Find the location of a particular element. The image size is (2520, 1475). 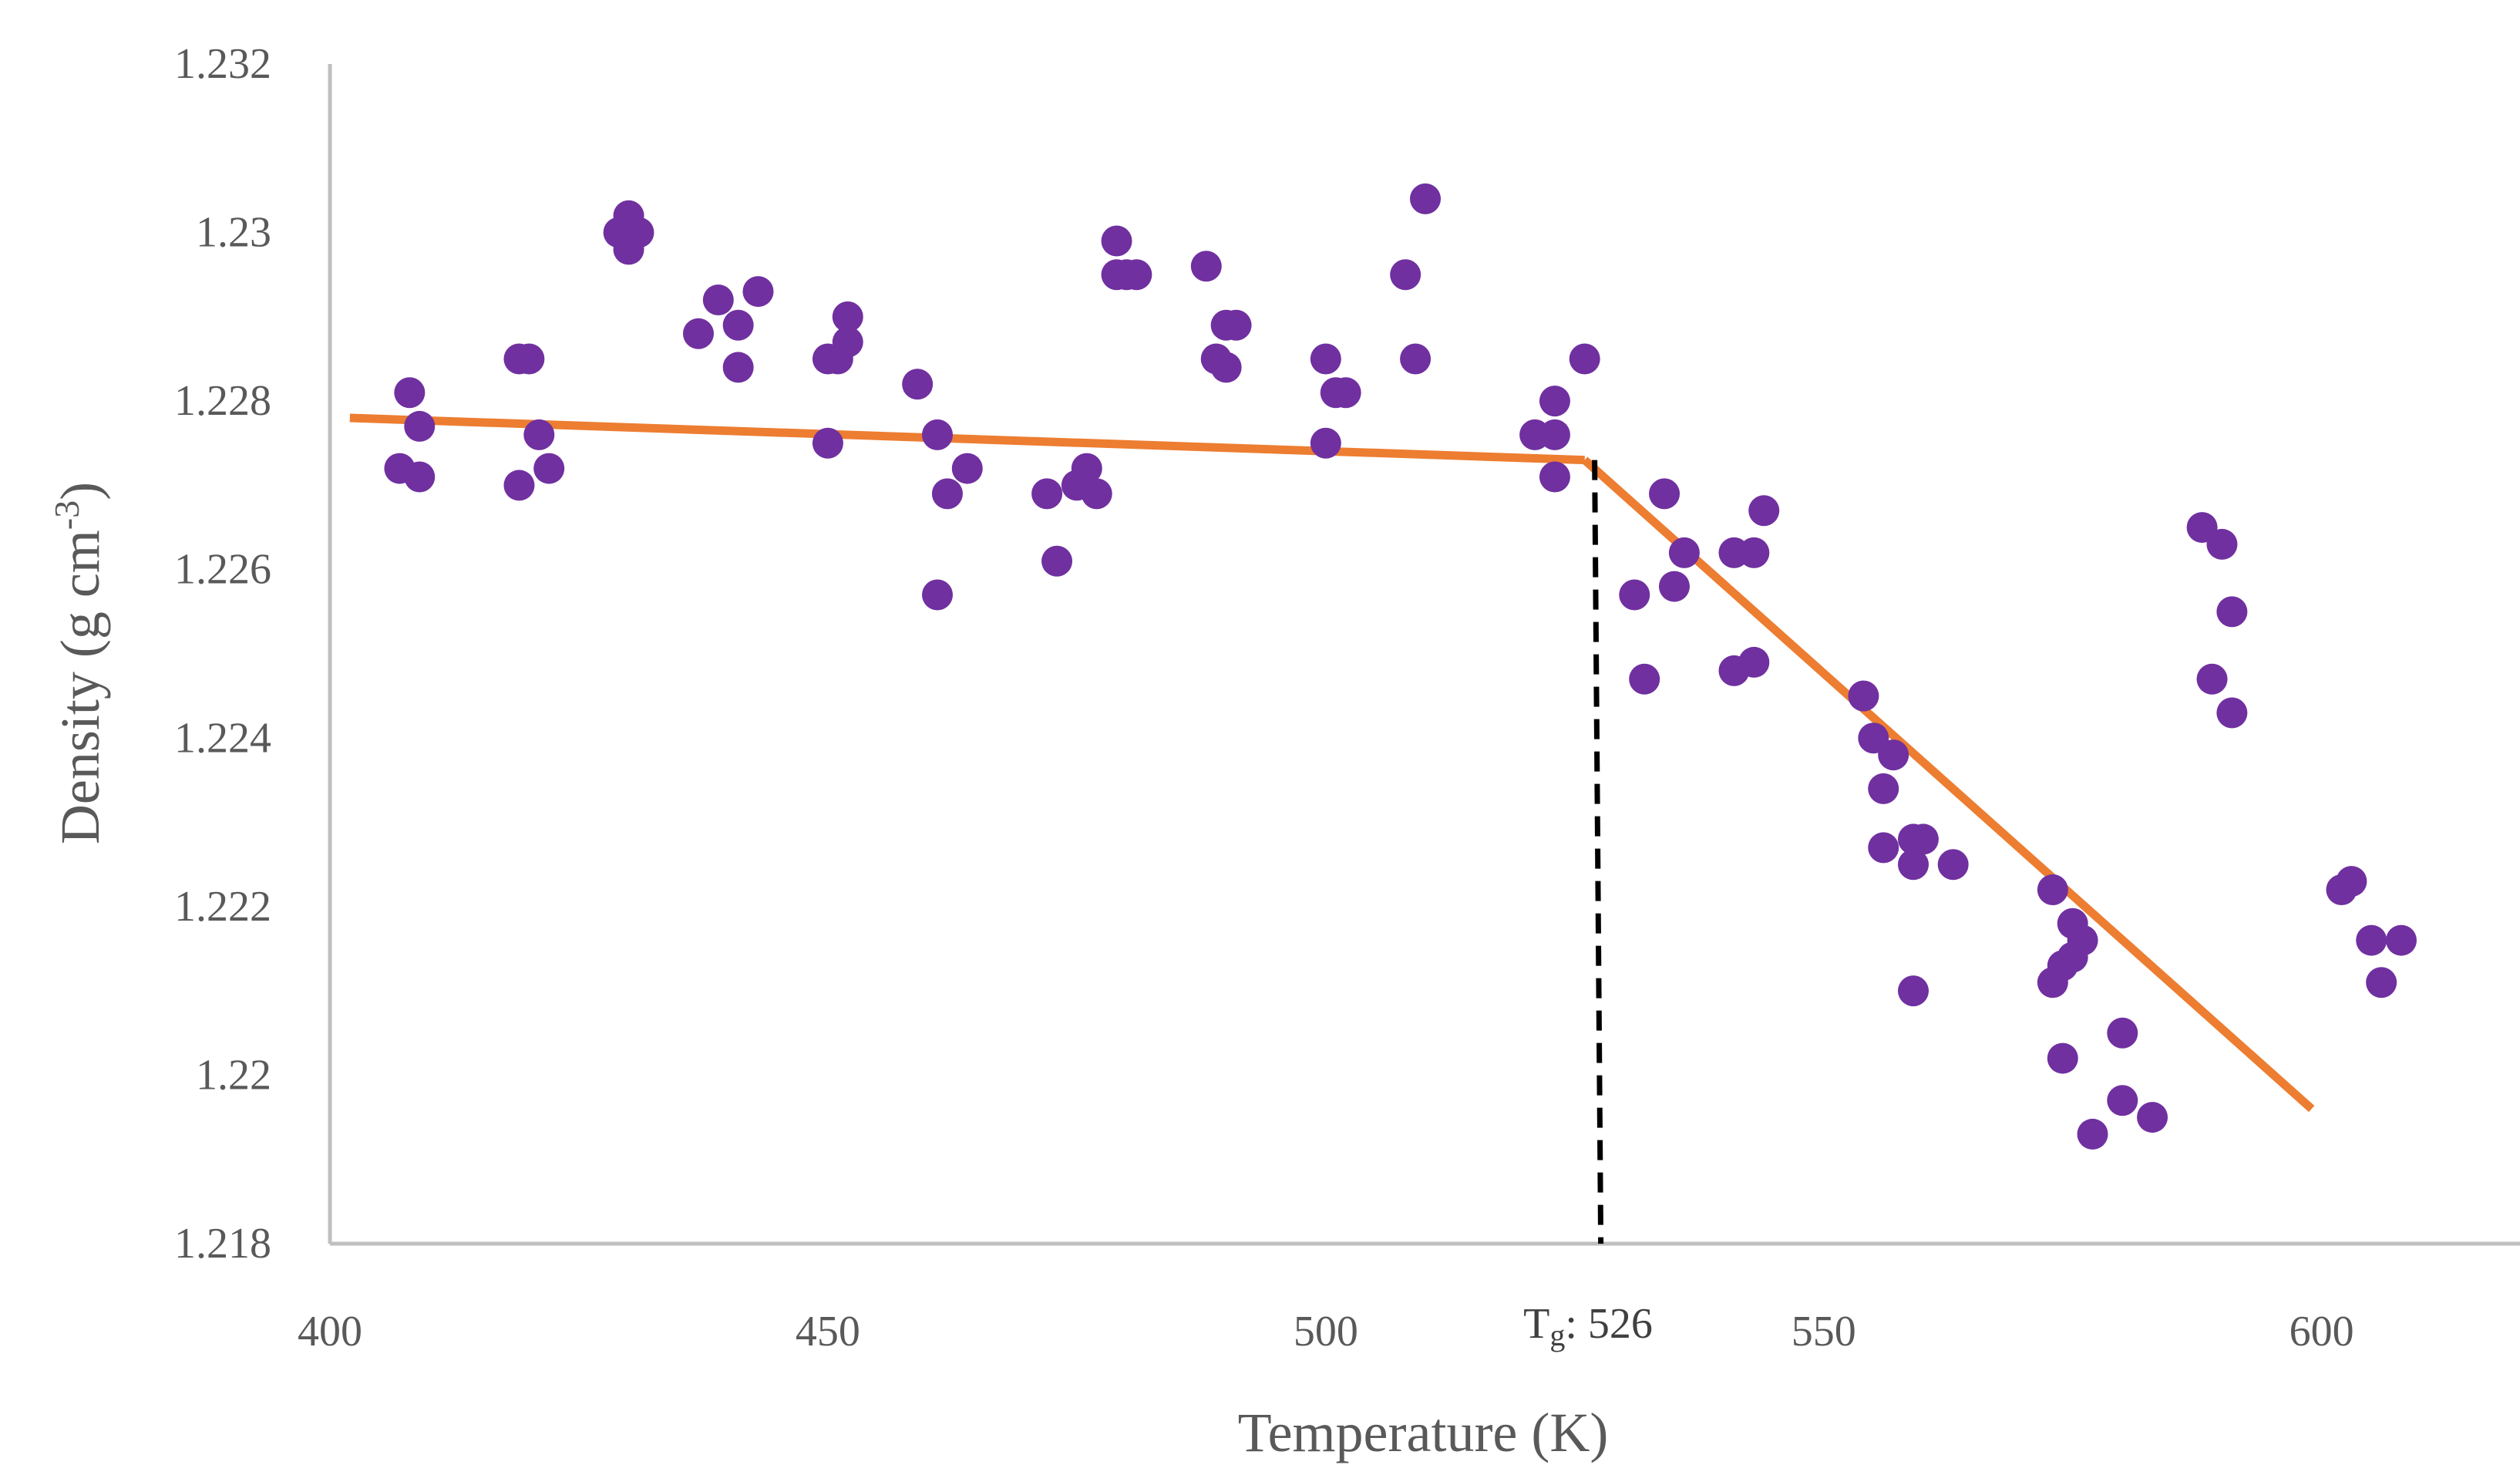

y-axis-title-main: Density (g cm is located at coordinates (80, 687).